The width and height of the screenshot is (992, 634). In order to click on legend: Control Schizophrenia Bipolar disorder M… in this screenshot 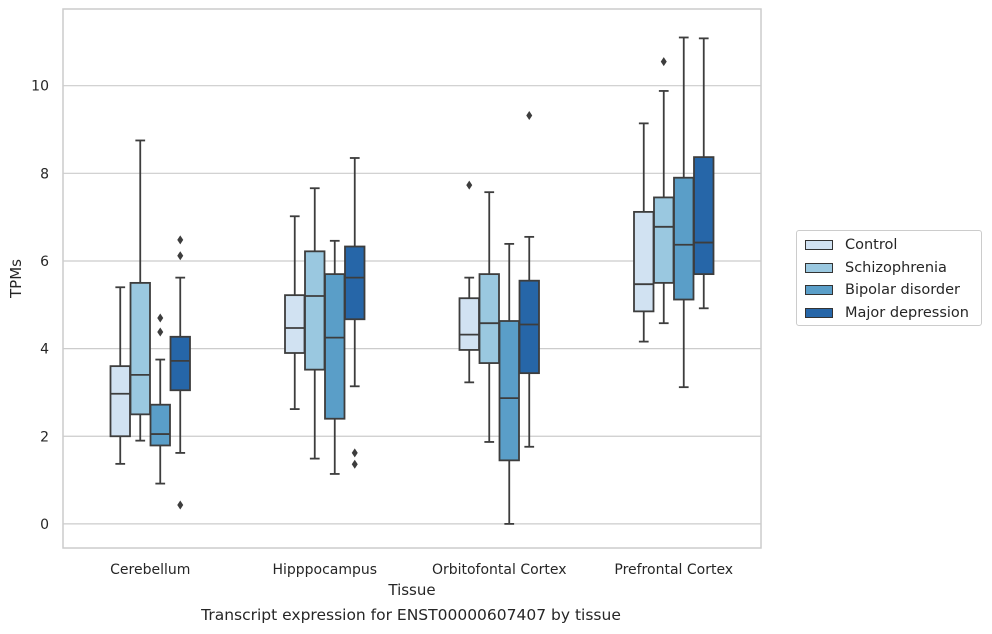, I will do `click(889, 278)`.